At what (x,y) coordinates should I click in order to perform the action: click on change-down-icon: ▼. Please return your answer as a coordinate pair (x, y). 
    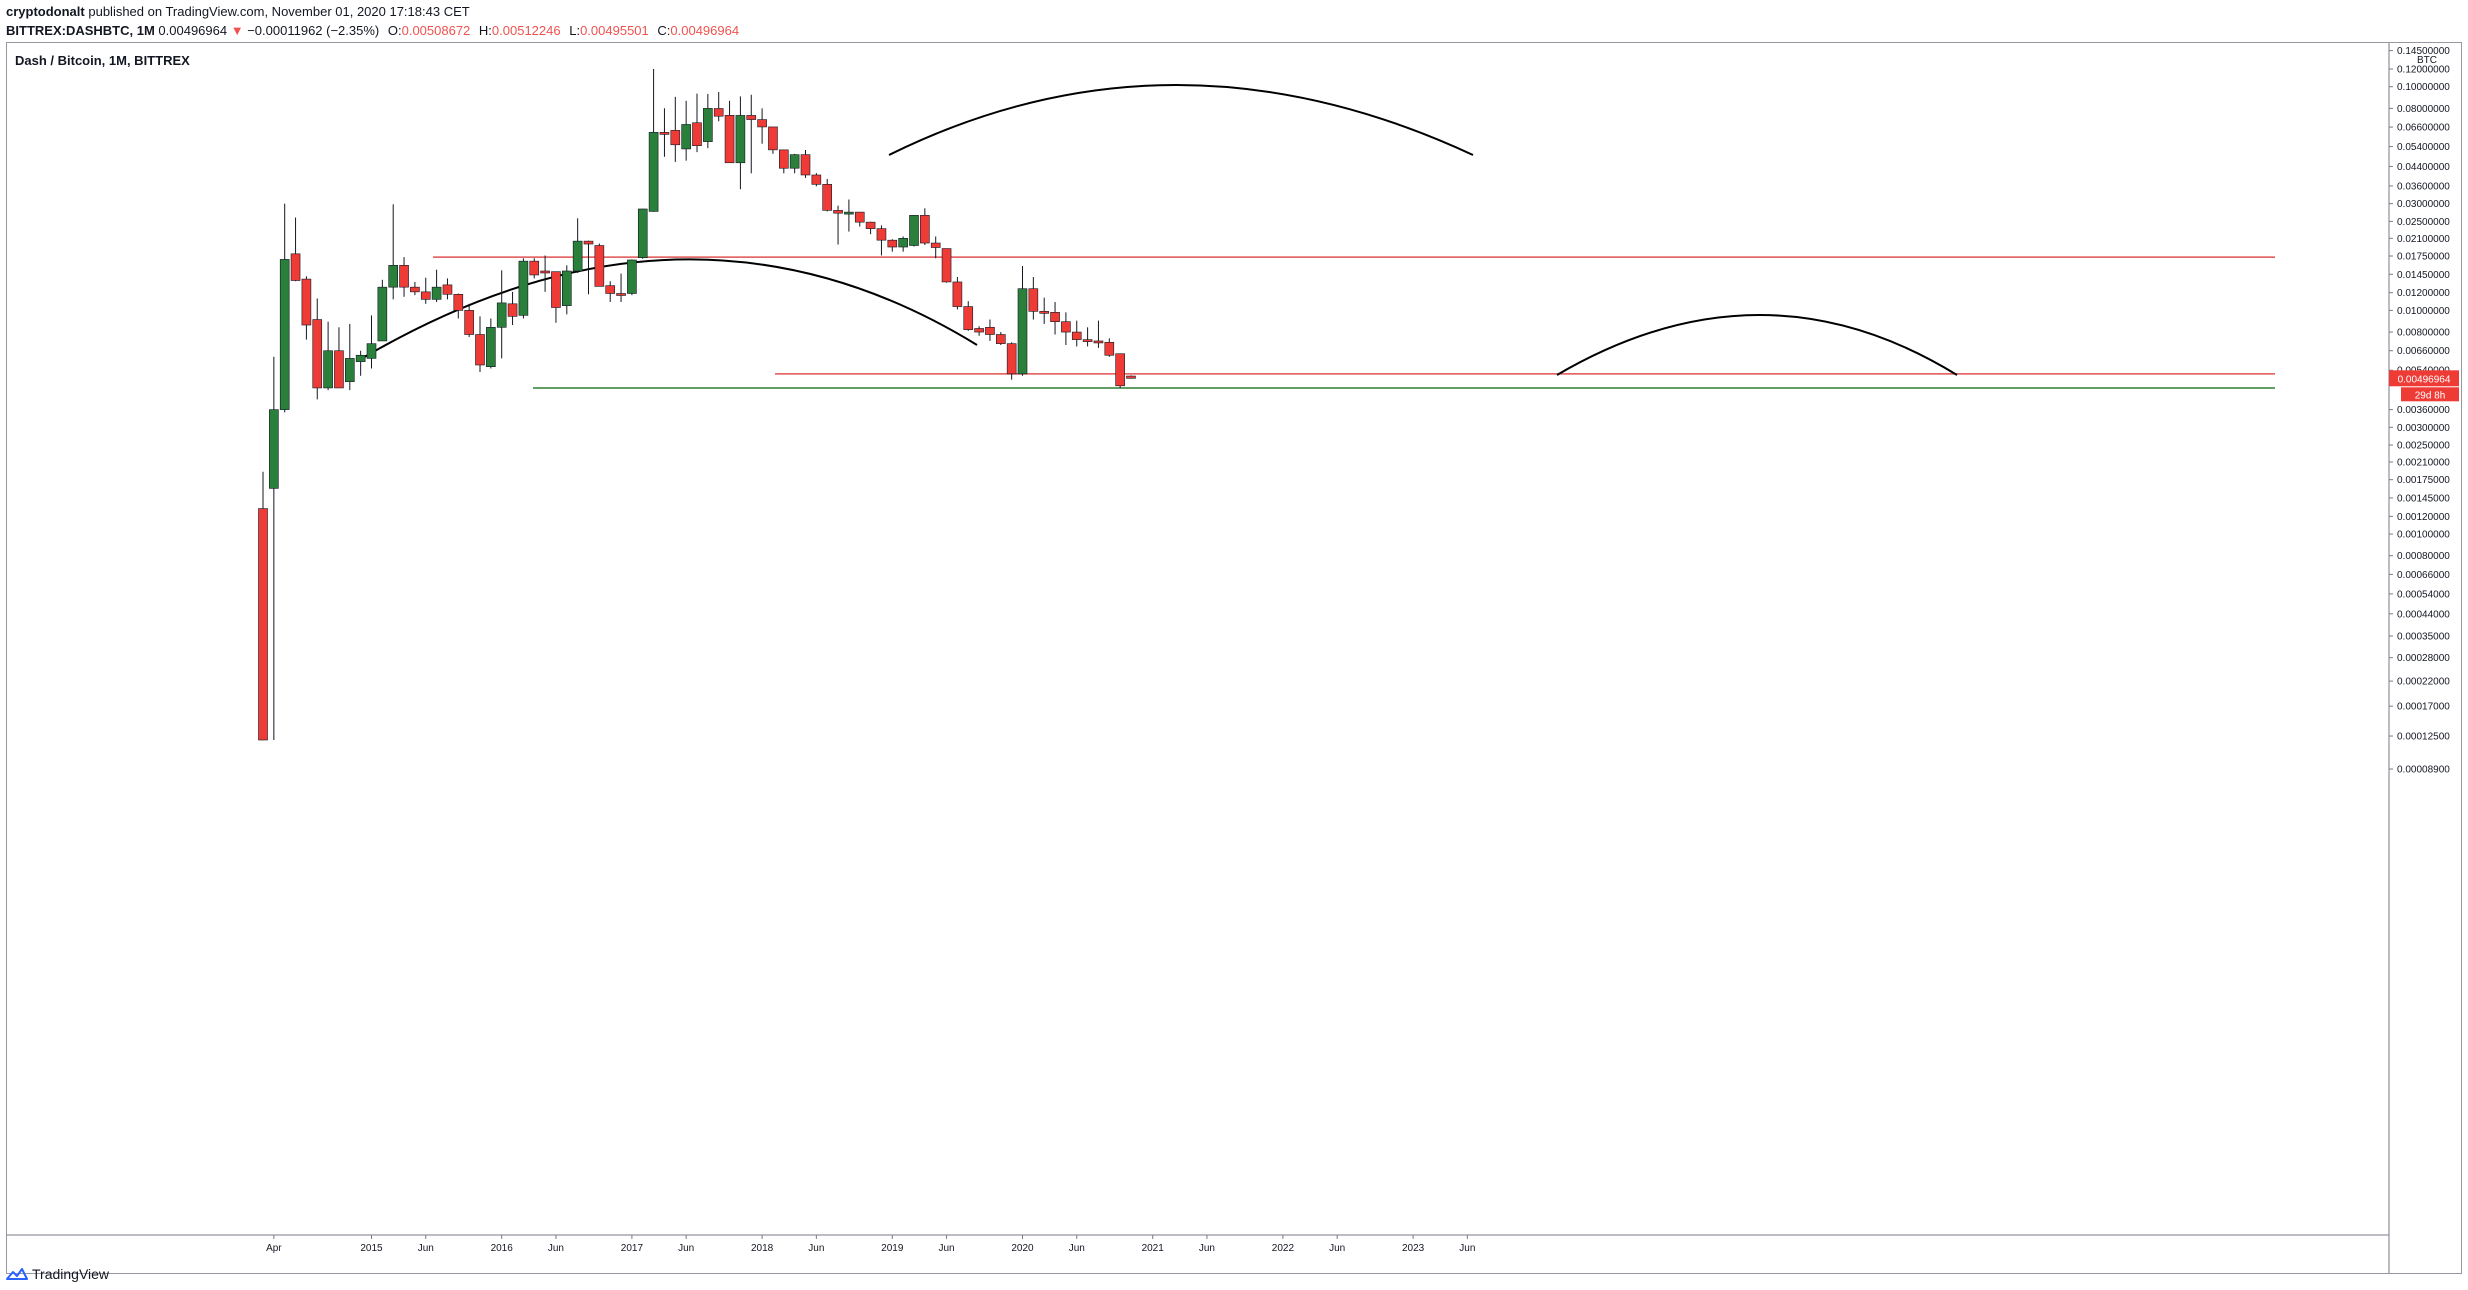
    Looking at the image, I should click on (237, 30).